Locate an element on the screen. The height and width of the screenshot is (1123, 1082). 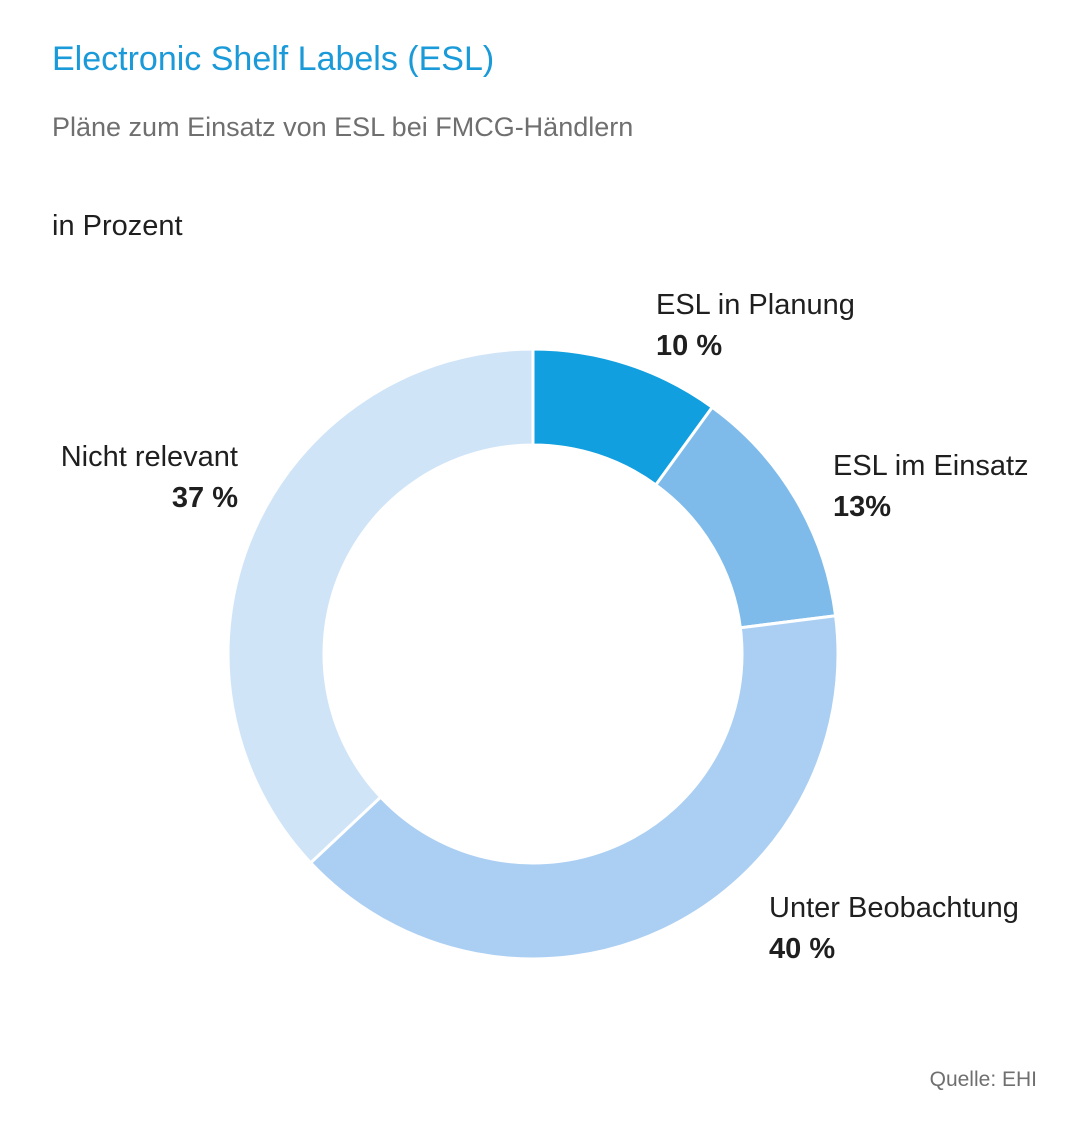
slice-label-name: ESL in Planung is located at coordinates (755, 305).